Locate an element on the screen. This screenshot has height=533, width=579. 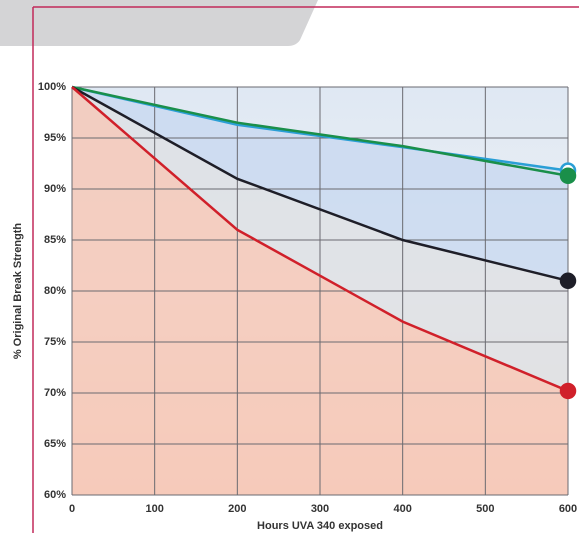
x-tick-label: 100 is located at coordinates (154, 509).